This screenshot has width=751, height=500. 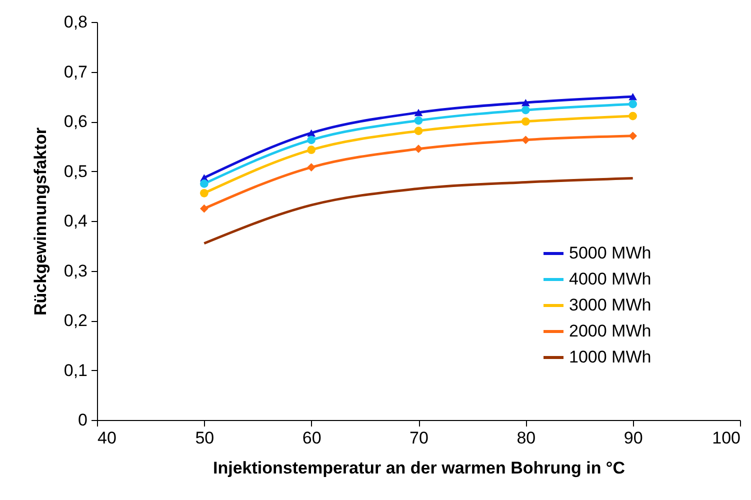 I want to click on x-tick-label: 50, so click(x=204, y=438).